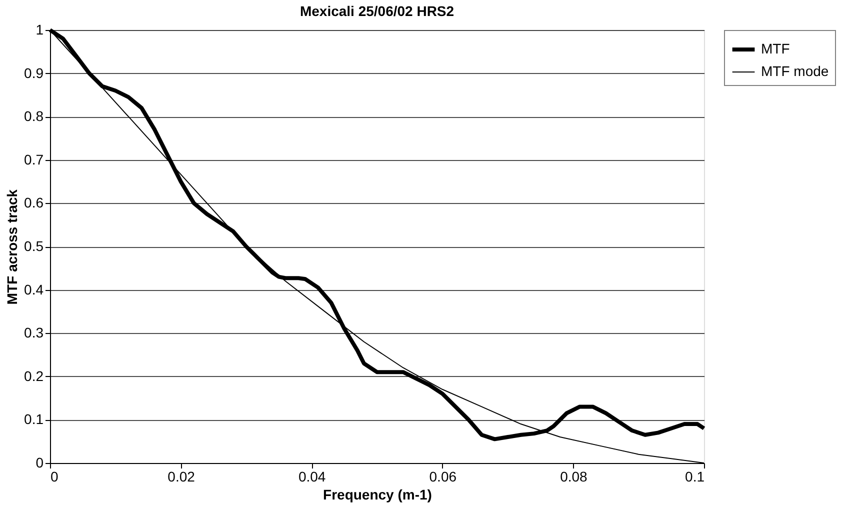 The height and width of the screenshot is (529, 842). Describe the element at coordinates (40, 462) in the screenshot. I see `y-tick-label: 0` at that location.